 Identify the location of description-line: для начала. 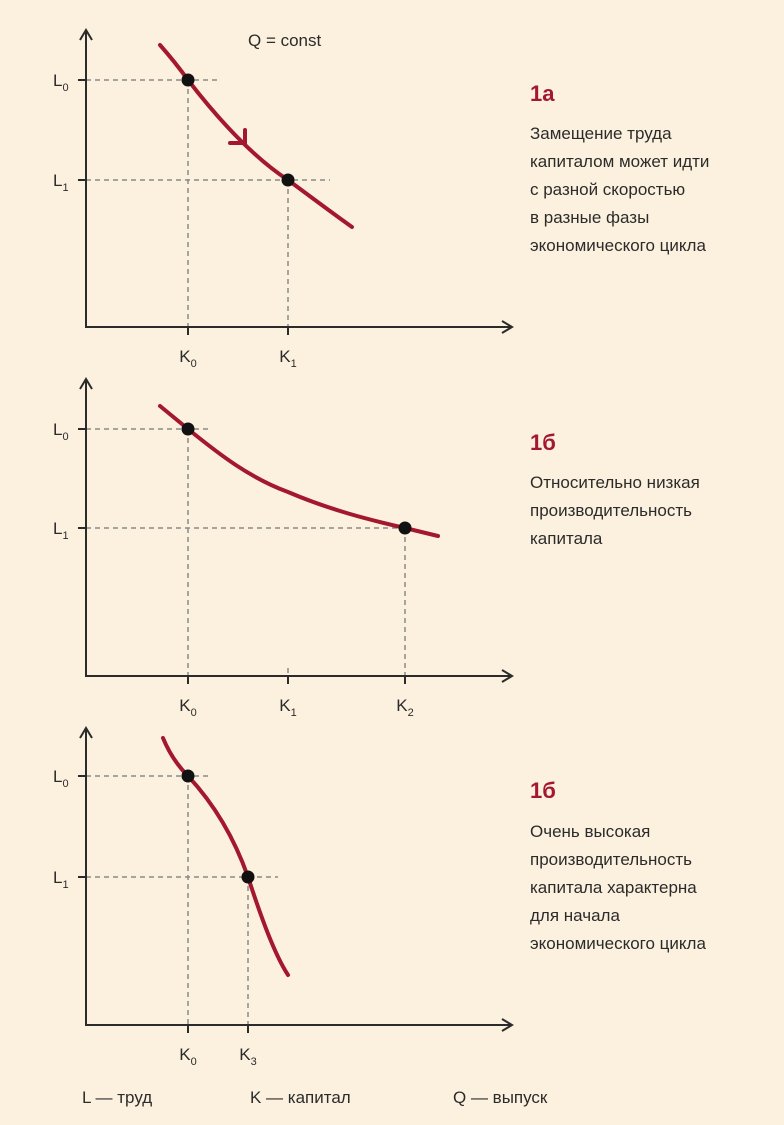
(575, 915).